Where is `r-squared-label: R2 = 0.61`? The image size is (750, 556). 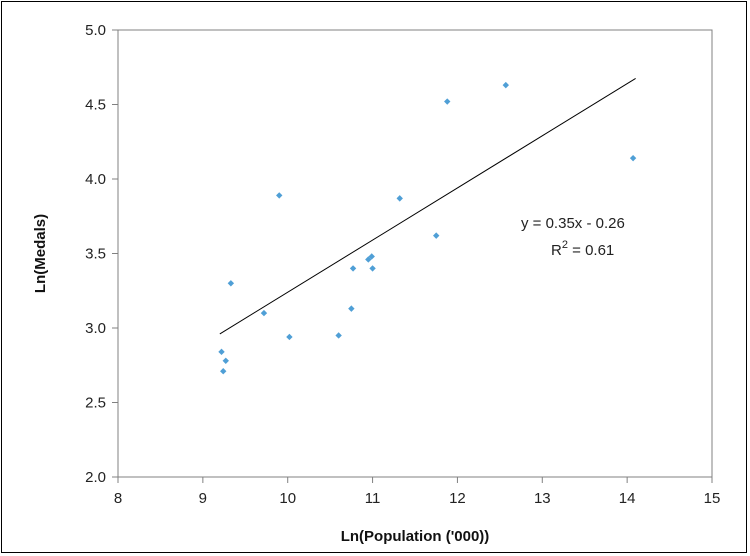
r-squared-label: R2 = 0.61 is located at coordinates (582, 249).